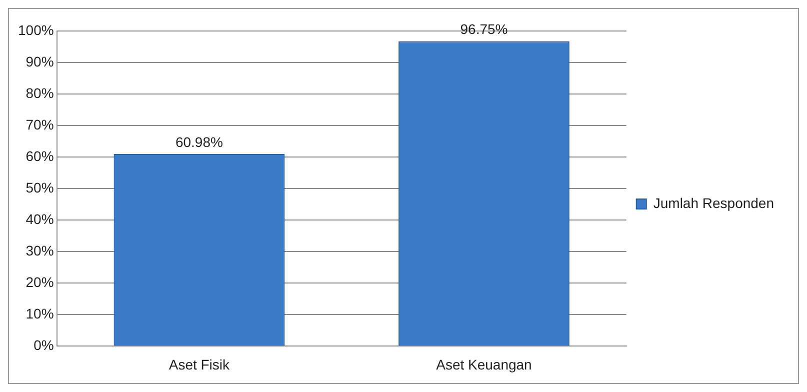 The image size is (807, 392). Describe the element at coordinates (40, 156) in the screenshot. I see `y-tick-label: 60%` at that location.